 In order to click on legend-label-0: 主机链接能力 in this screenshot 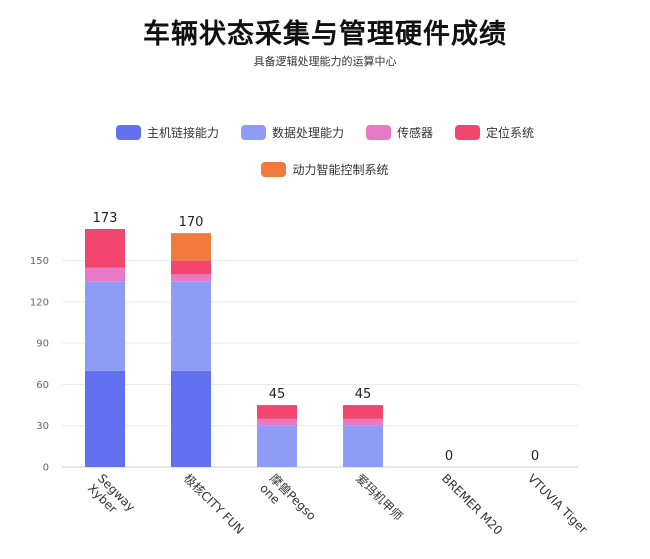, I will do `click(182, 133)`.